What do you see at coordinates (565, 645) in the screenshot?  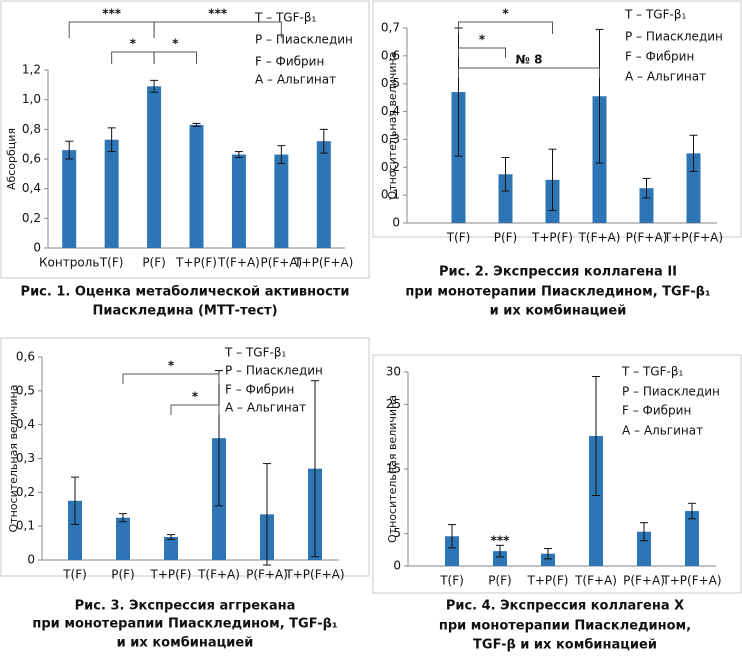 I see `caption: TGF-β и их комбинацией` at bounding box center [565, 645].